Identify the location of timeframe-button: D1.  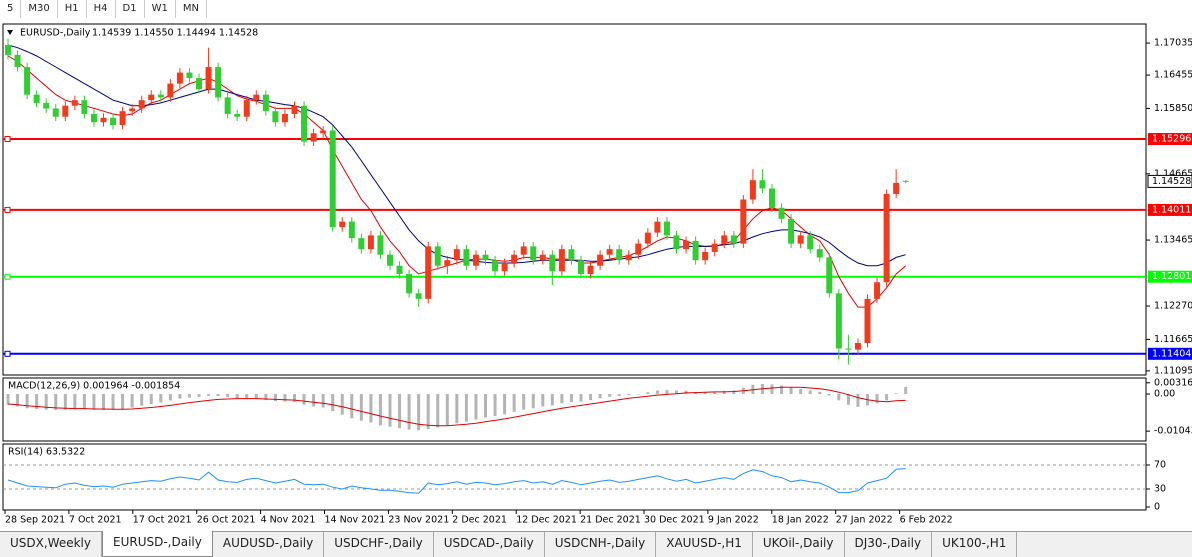
(130, 9).